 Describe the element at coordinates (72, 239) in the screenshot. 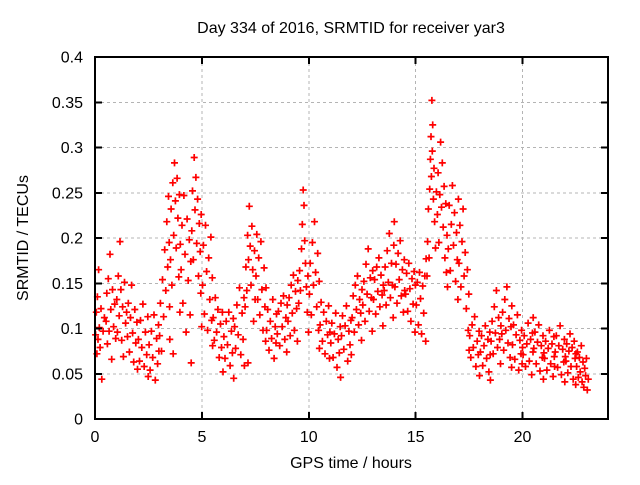

I see `tick-label: 0.2` at that location.